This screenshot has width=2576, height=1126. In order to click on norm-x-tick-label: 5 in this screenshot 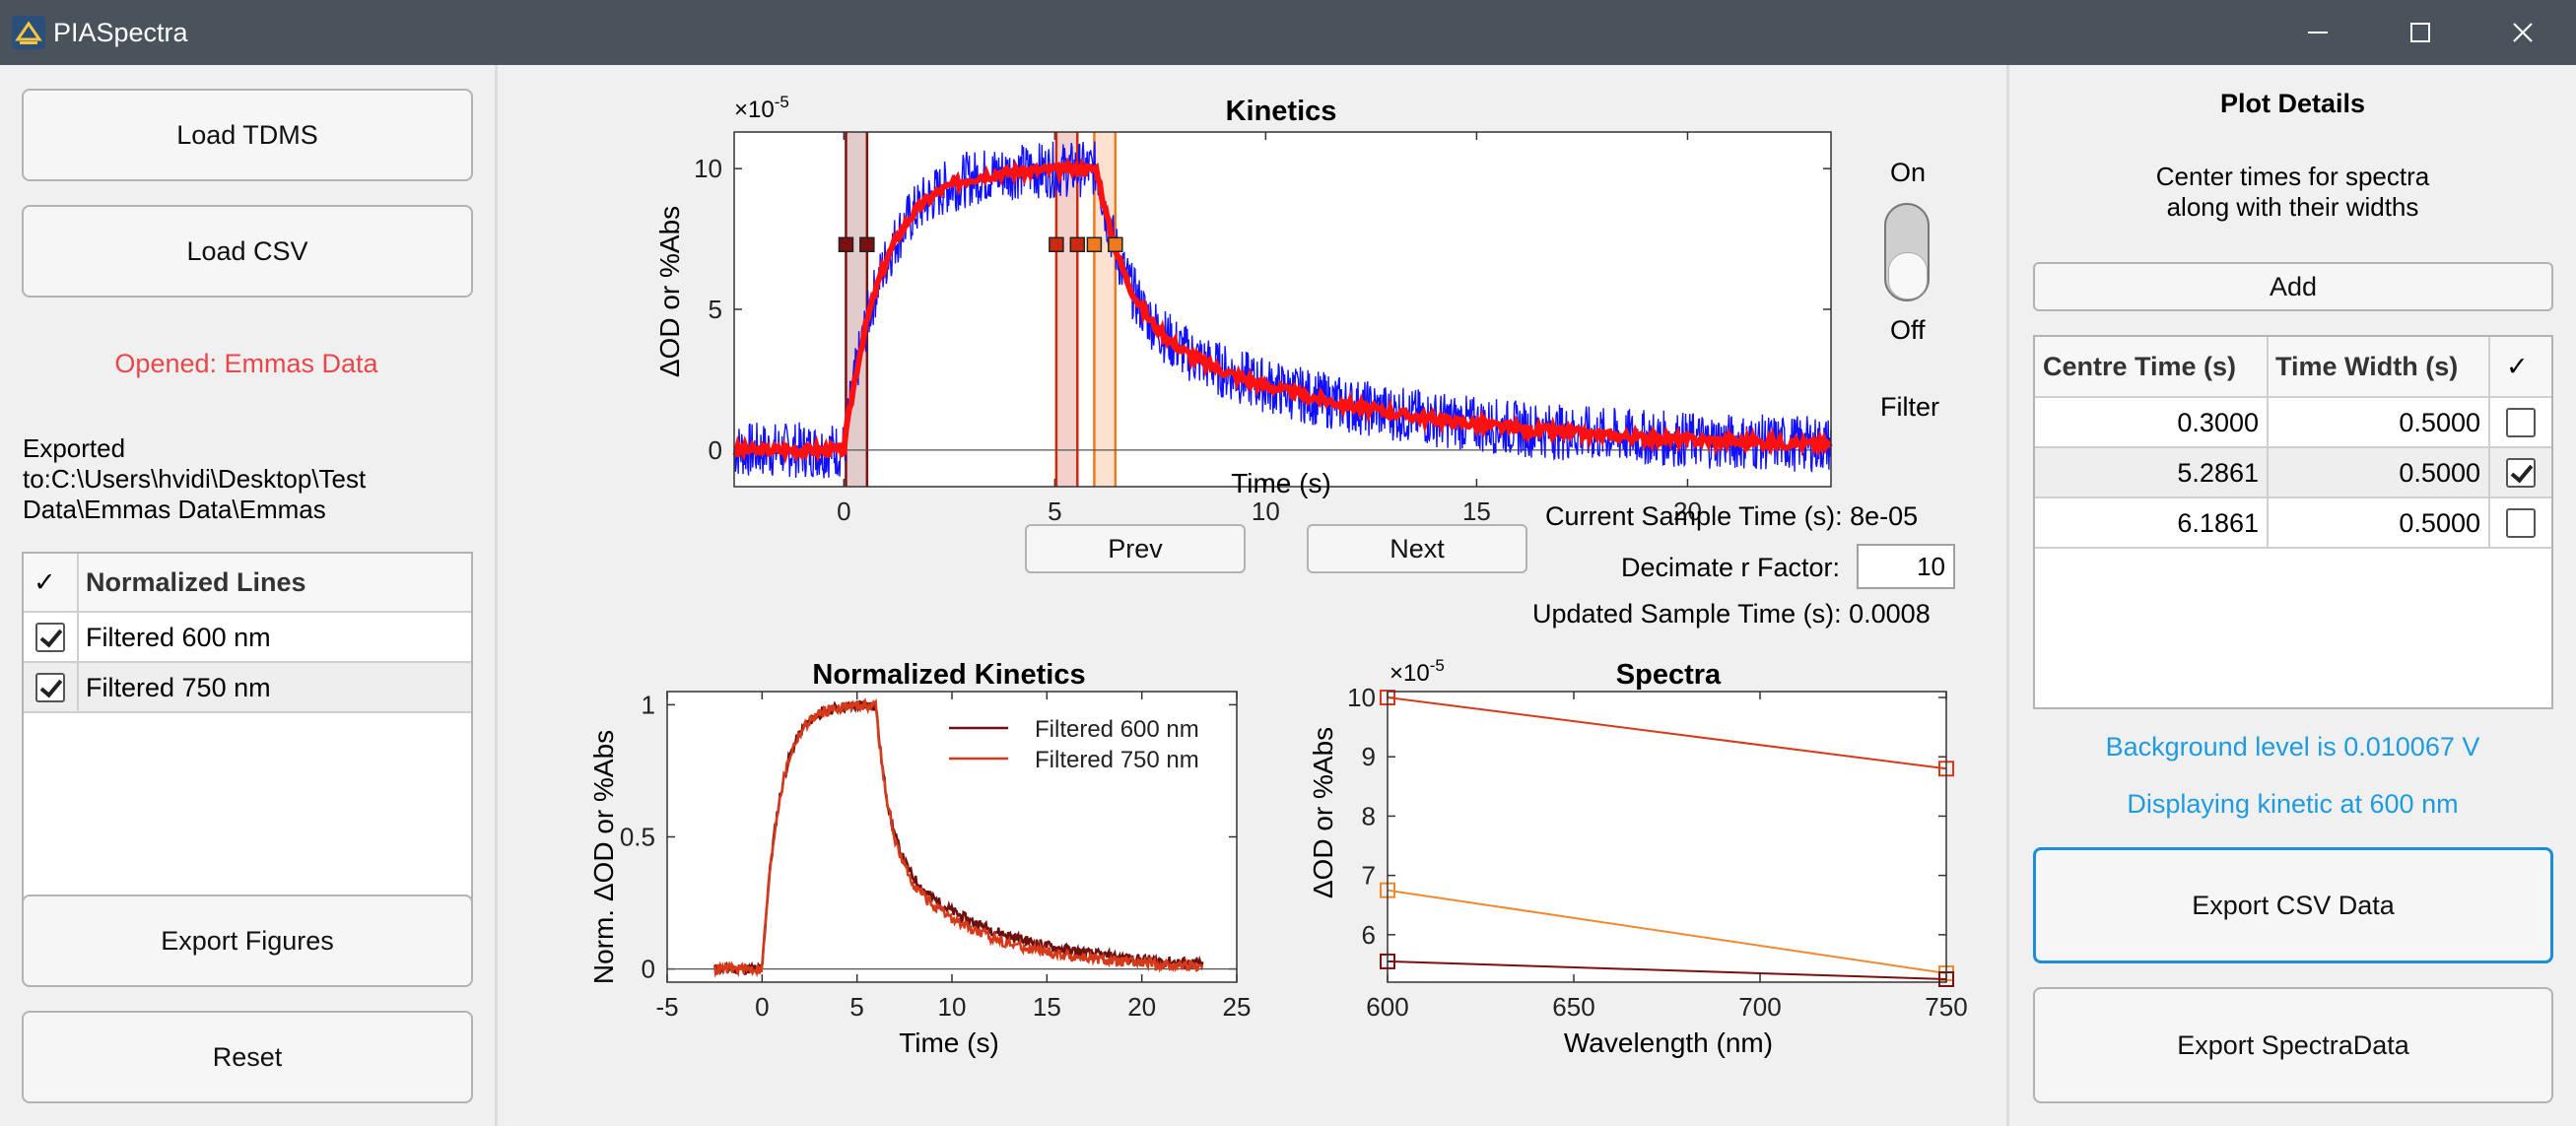, I will do `click(856, 1007)`.